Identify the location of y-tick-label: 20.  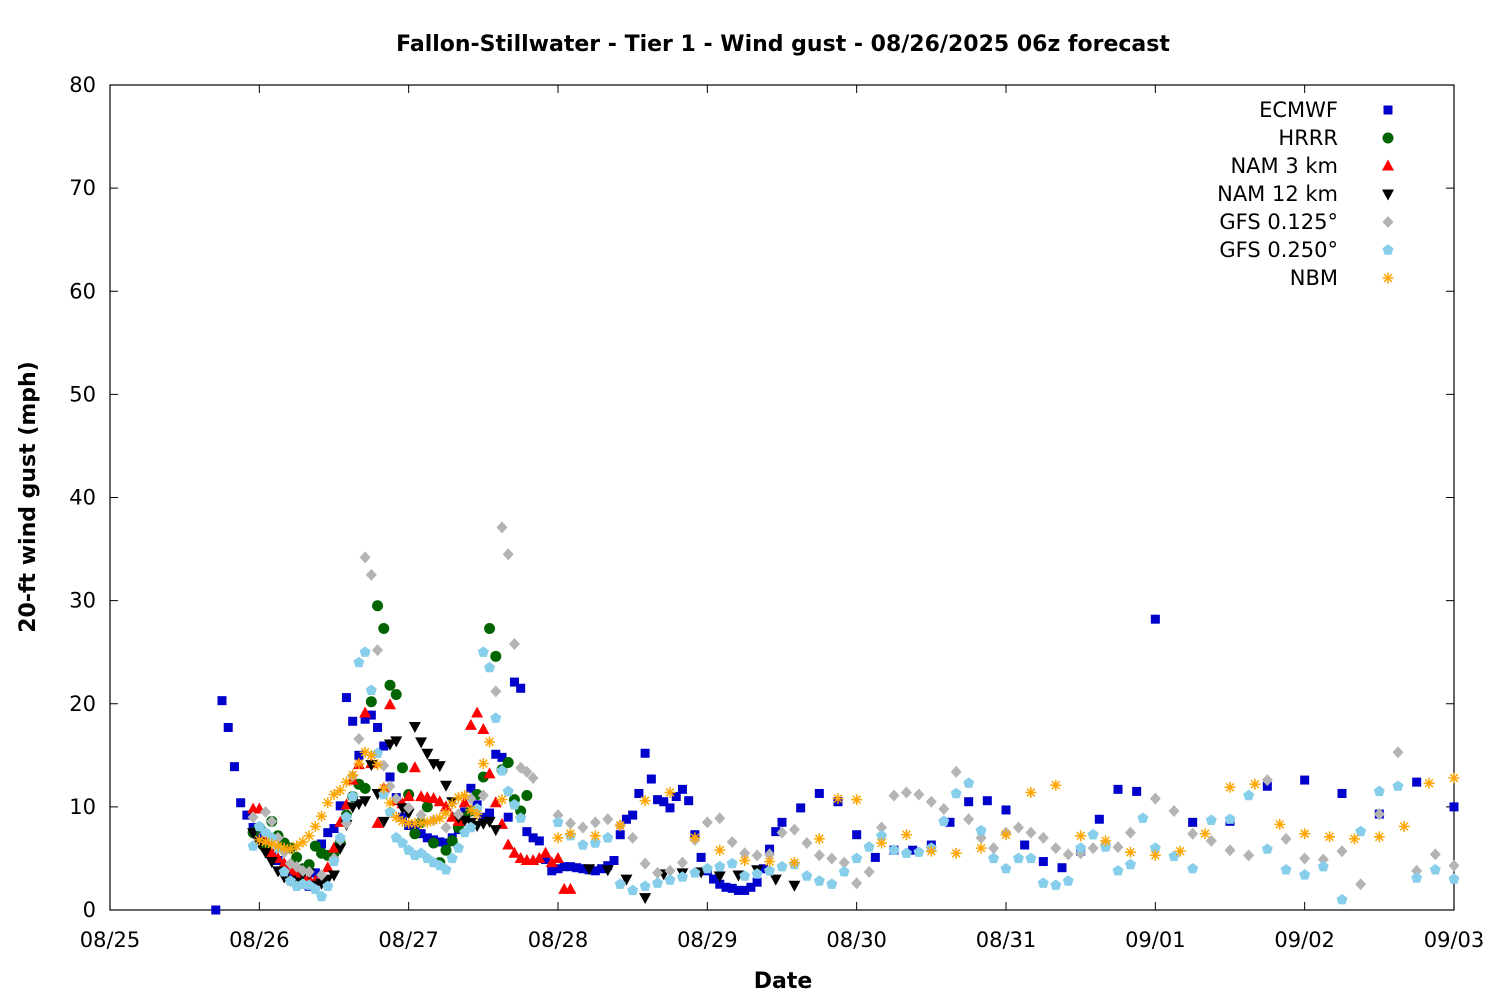
(82, 704).